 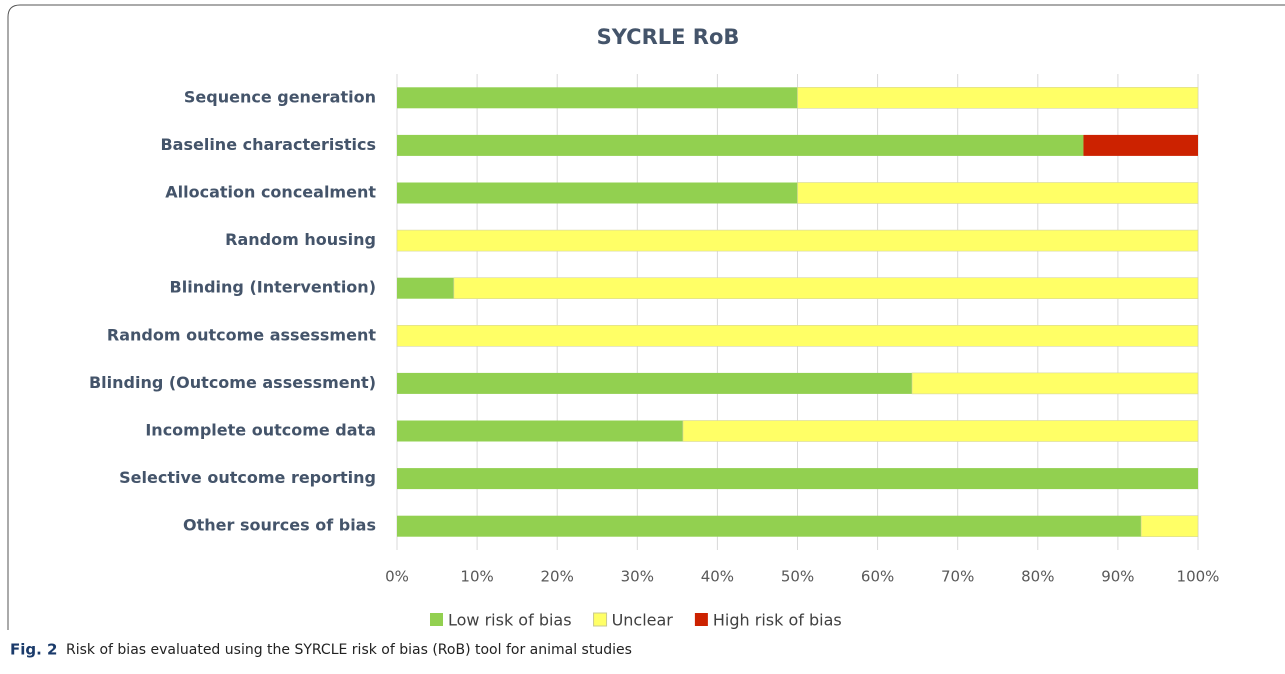 What do you see at coordinates (247, 477) in the screenshot?
I see `y-tick-label: Selective outcome reporting` at bounding box center [247, 477].